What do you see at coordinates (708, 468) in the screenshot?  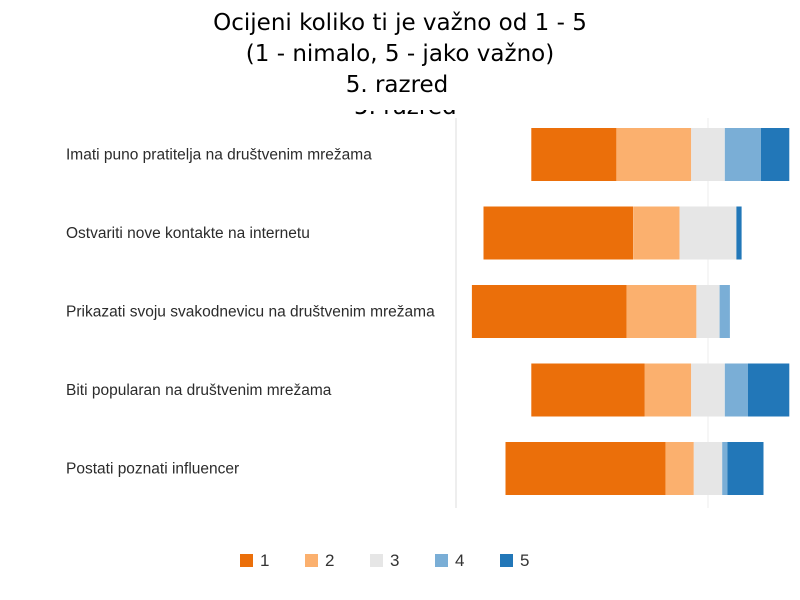 I see `bar-segment-row5-level3` at bounding box center [708, 468].